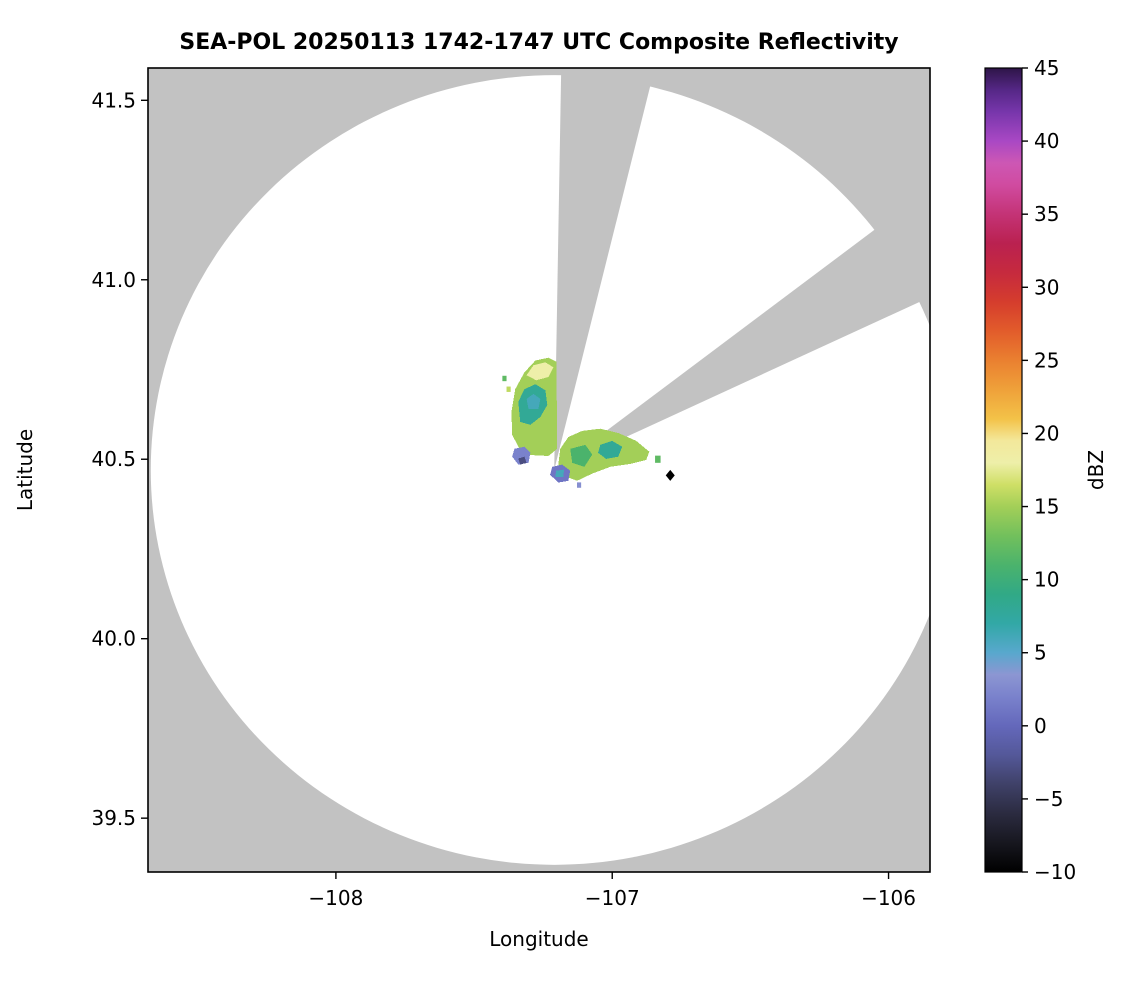 The width and height of the screenshot is (1146, 990). I want to click on colorbar, so click(1003, 470).